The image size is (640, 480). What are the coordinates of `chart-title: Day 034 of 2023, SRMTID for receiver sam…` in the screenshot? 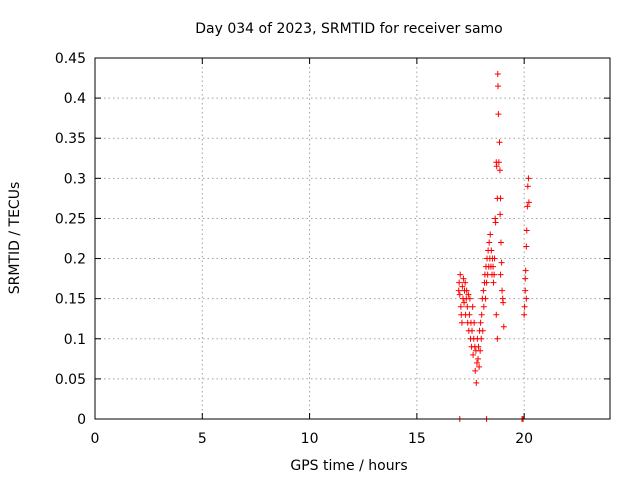 It's located at (349, 29).